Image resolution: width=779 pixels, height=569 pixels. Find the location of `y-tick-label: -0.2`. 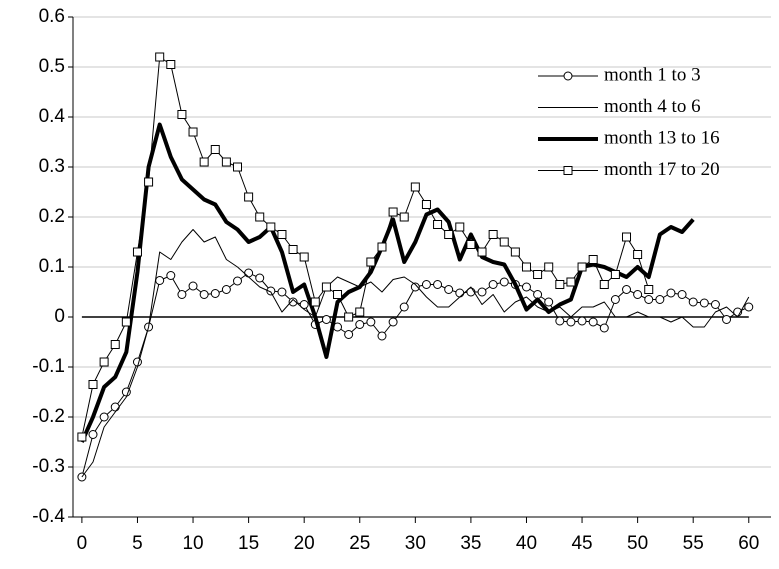

y-tick-label: -0.2 is located at coordinates (48, 416).